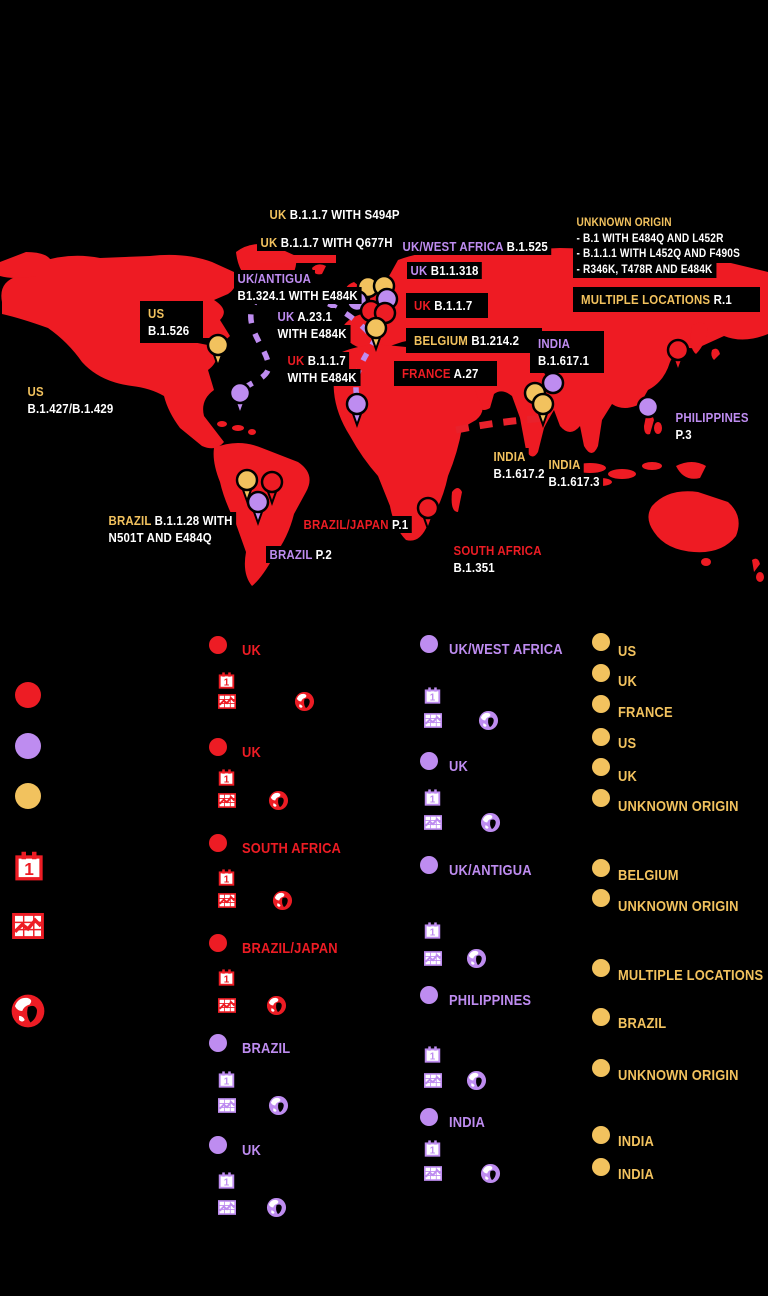 This screenshot has height=1296, width=768. I want to click on map-label-brazil-p2: BRAZIL P.2, so click(305, 554).